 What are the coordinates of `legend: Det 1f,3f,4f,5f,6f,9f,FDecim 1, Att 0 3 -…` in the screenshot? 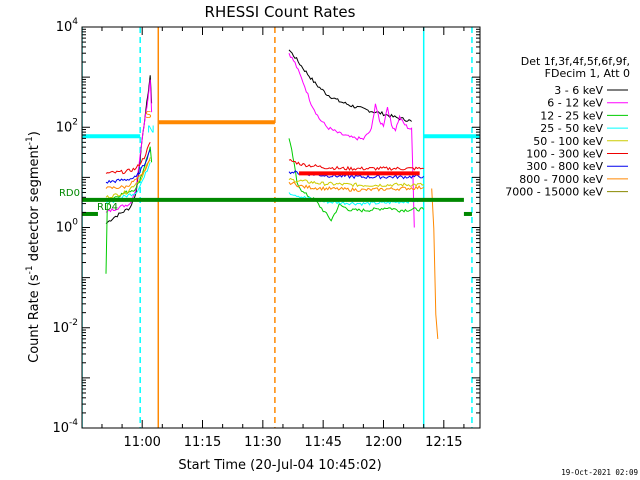 It's located at (567, 127).